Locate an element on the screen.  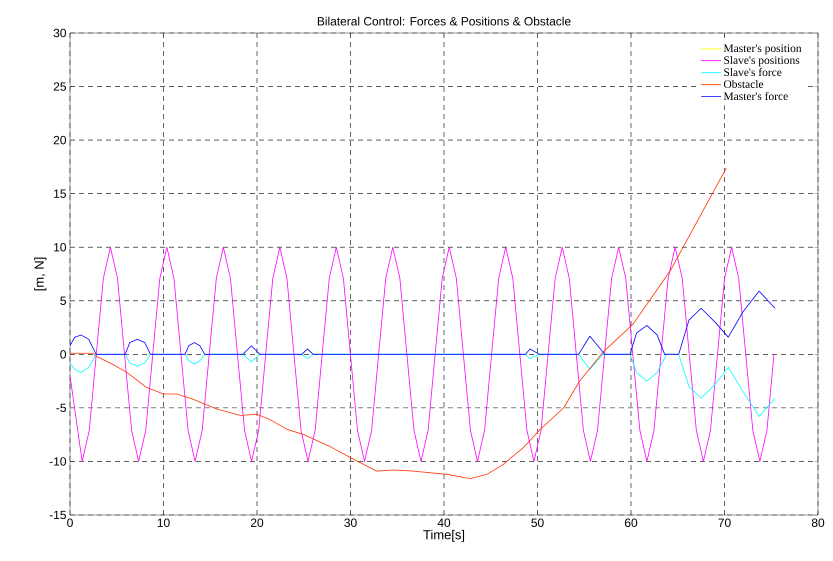
y-axis-title: [m, N] is located at coordinates (40, 274).